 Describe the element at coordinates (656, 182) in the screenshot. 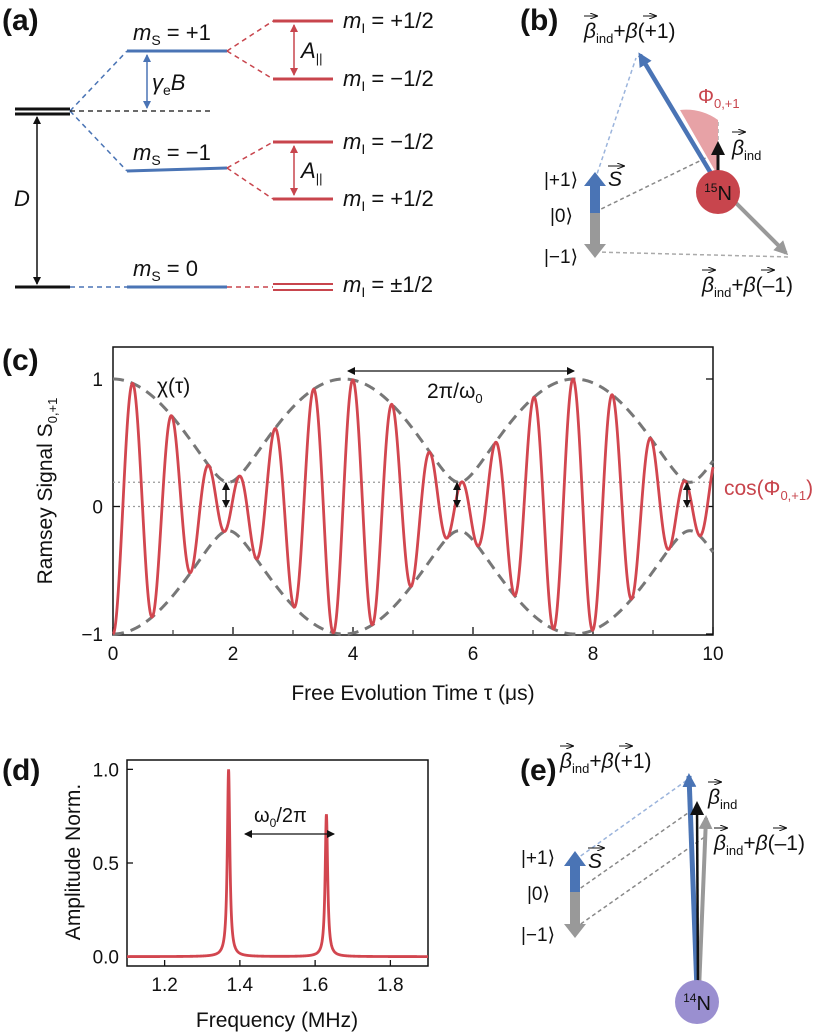

I see `guide-zero-parallel` at that location.